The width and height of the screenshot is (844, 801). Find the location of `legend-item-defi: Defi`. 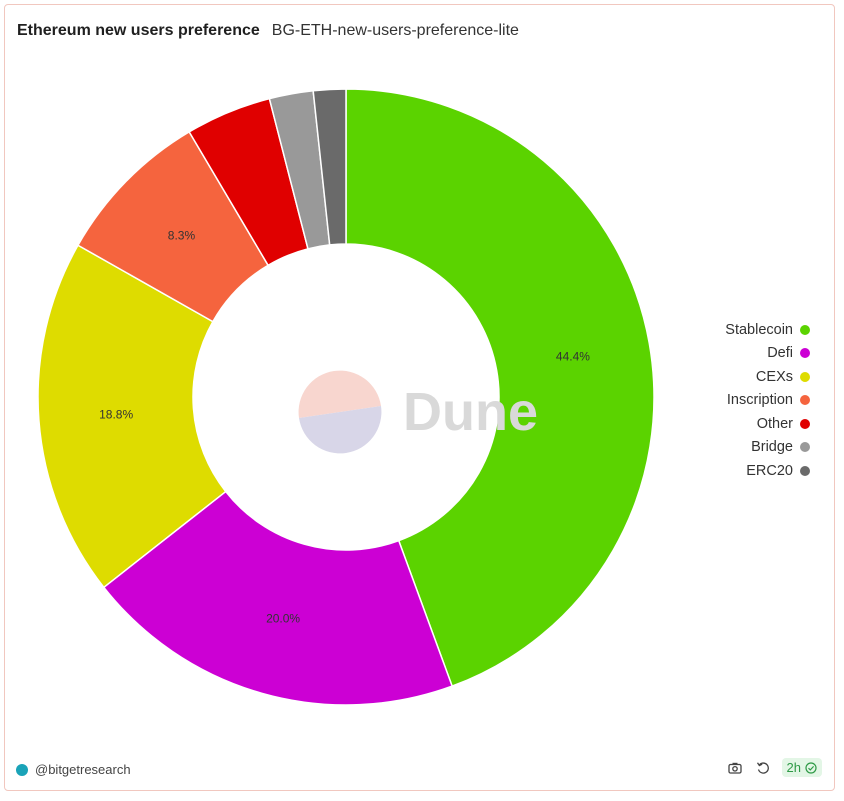

legend-item-defi: Defi is located at coordinates (767, 354).